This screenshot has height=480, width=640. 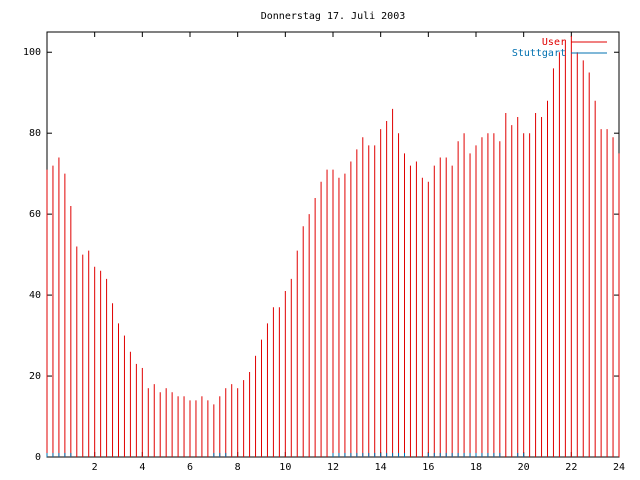 I want to click on x-tick-label: 8, so click(x=238, y=467).